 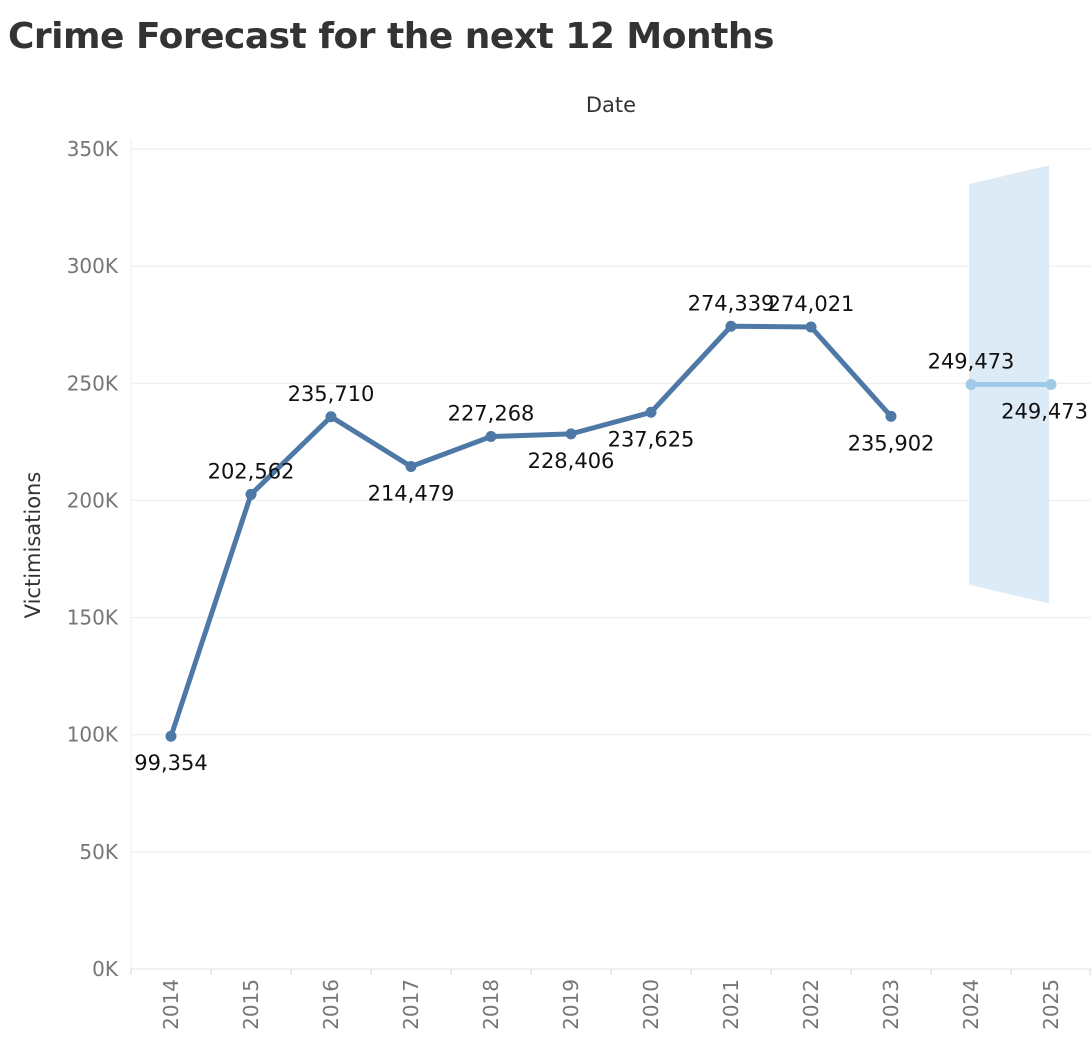 What do you see at coordinates (391, 36) in the screenshot?
I see `chart-title: Crime Forecast for the next 12 Months` at bounding box center [391, 36].